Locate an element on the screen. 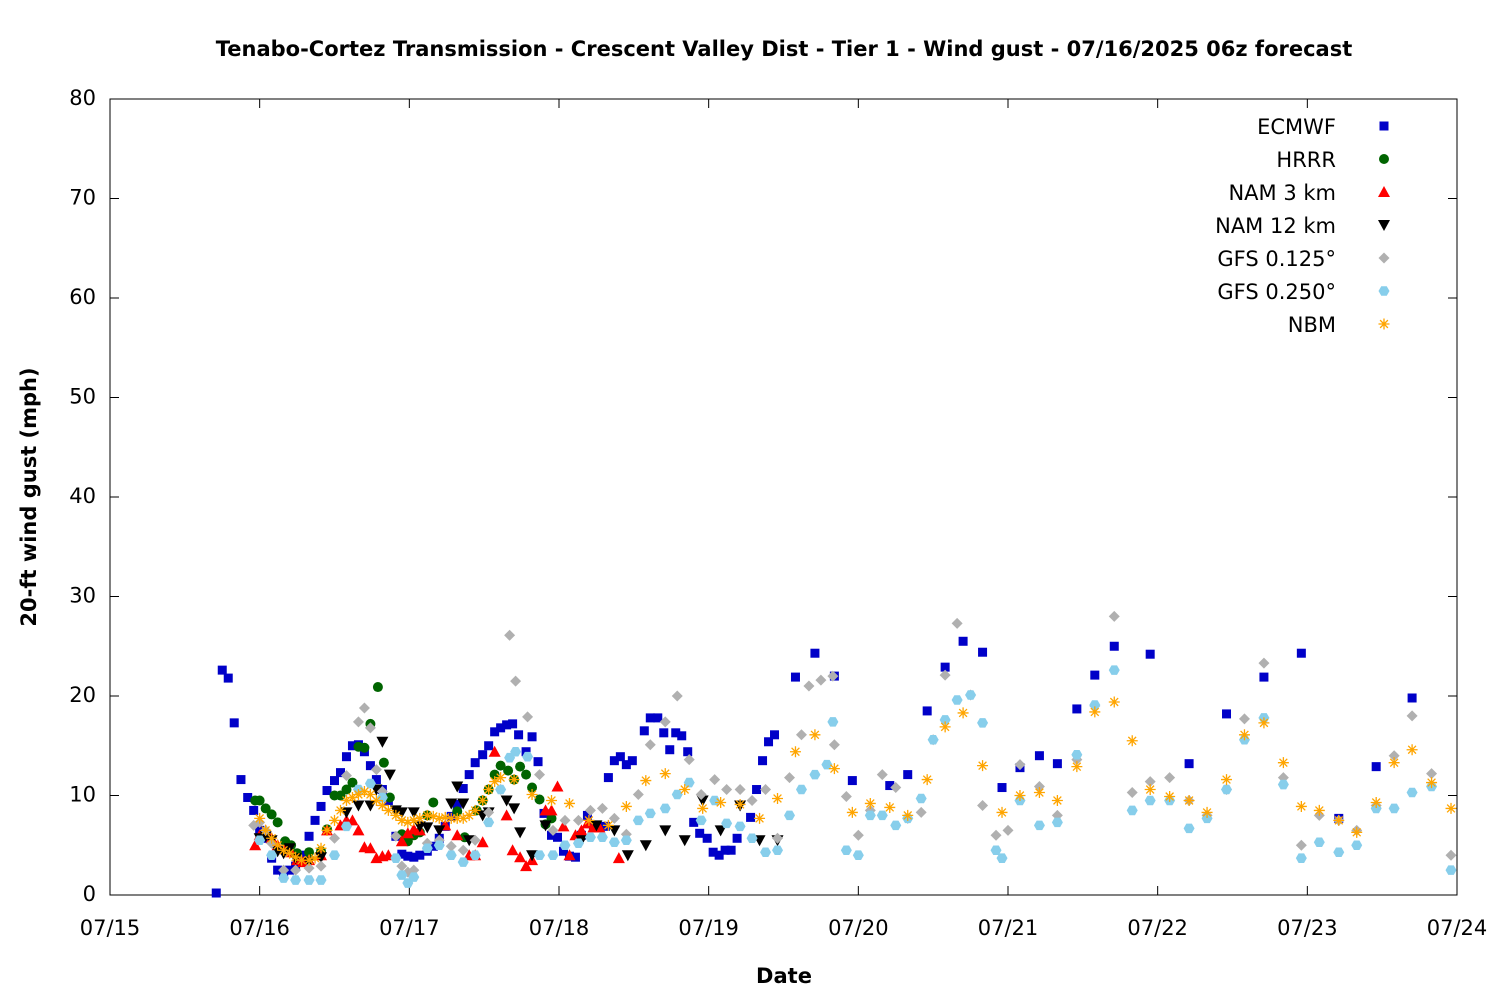 This screenshot has width=1500, height=1004. y-axis-label: 20-ft wind gust (mph) is located at coordinates (29, 496).